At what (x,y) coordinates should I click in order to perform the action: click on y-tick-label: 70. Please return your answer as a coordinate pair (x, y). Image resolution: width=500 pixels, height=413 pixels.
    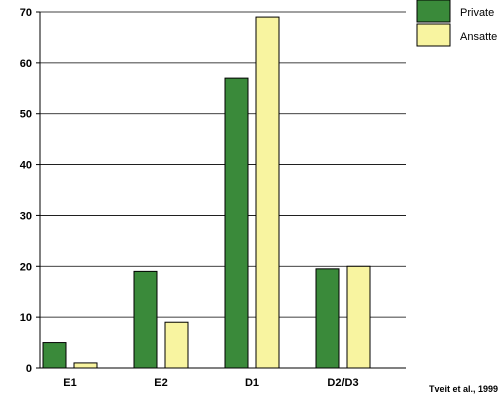
    Looking at the image, I should click on (26, 13).